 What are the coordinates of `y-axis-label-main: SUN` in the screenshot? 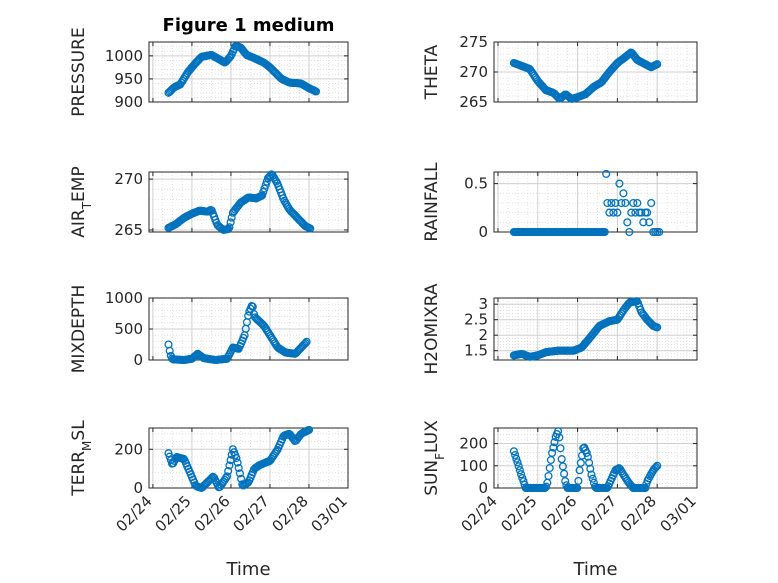 It's located at (432, 478).